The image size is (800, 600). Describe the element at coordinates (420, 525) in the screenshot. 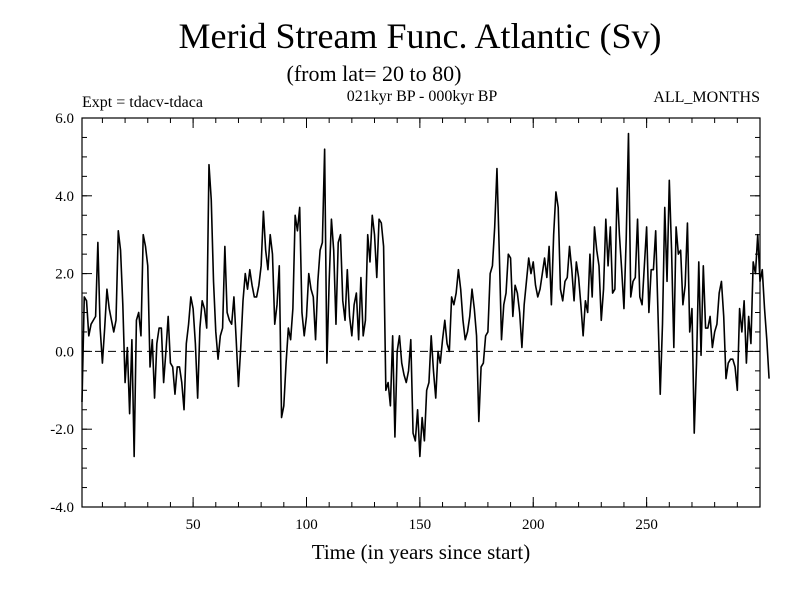

I see `x-tick-label: 150` at that location.